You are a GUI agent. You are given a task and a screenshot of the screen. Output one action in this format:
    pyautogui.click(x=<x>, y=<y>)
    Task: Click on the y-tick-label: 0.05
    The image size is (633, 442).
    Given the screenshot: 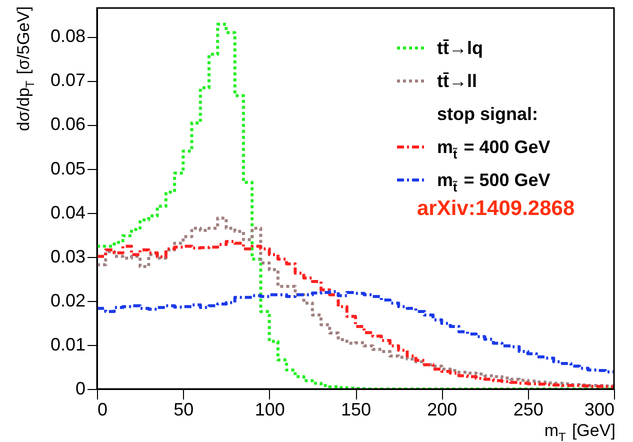 What is the action you would take?
    pyautogui.click(x=68, y=168)
    